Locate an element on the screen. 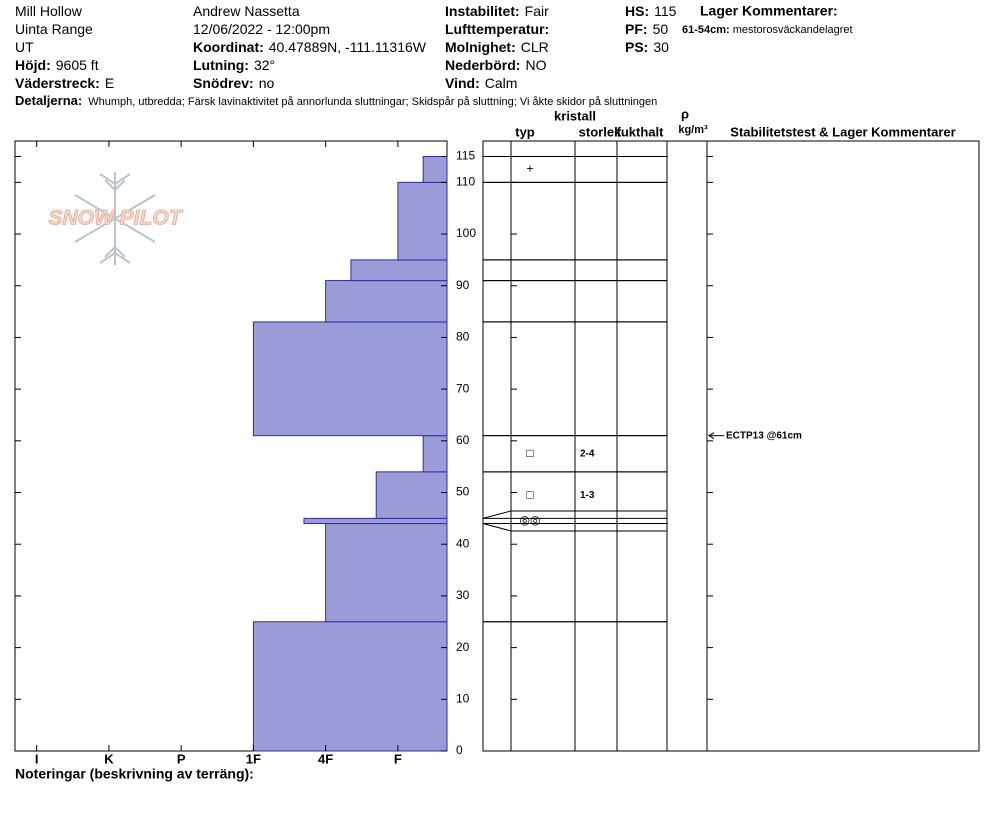 The image size is (994, 840). y-tick-label: 10 is located at coordinates (463, 698).